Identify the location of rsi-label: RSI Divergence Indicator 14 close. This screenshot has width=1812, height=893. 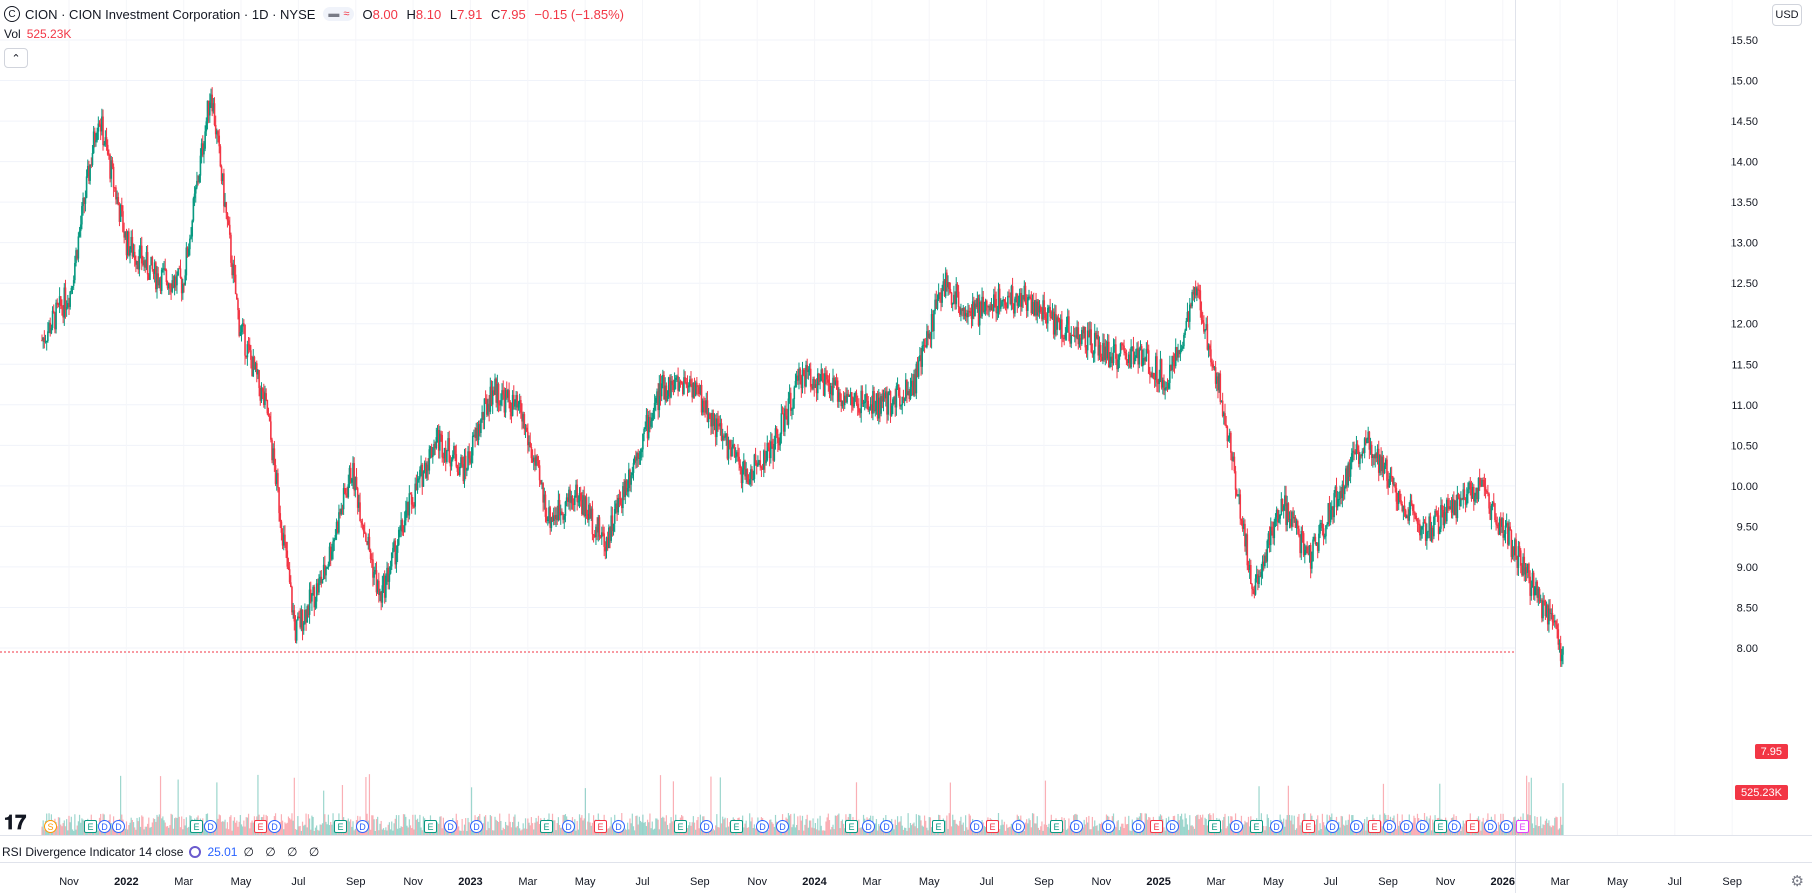
(93, 852).